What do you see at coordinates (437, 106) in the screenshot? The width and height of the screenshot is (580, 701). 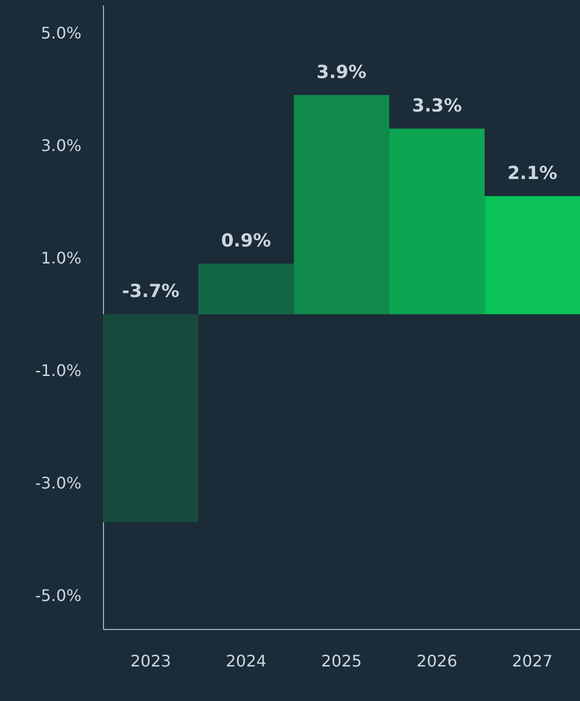 I see `data-label: 3.3%` at bounding box center [437, 106].